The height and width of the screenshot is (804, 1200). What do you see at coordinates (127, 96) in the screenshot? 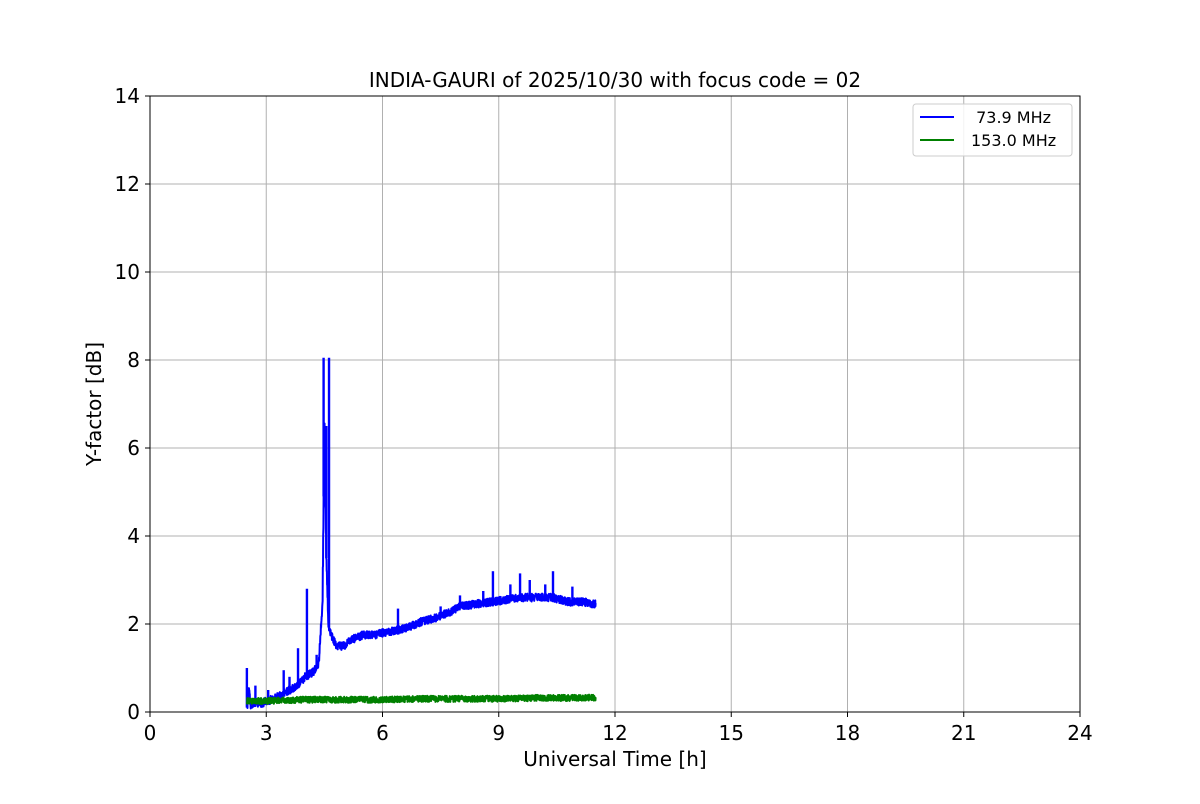
I see `y-tick-label: 14` at bounding box center [127, 96].